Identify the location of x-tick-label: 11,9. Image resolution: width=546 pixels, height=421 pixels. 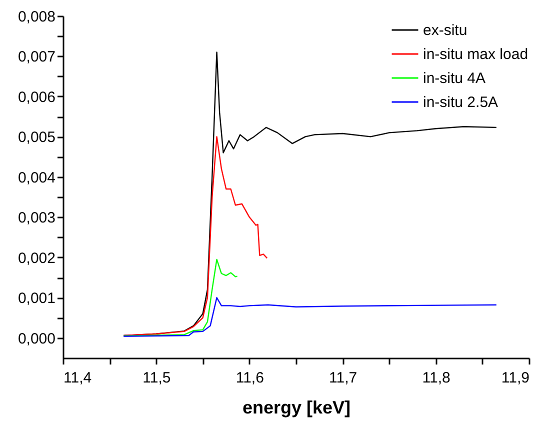
(515, 378).